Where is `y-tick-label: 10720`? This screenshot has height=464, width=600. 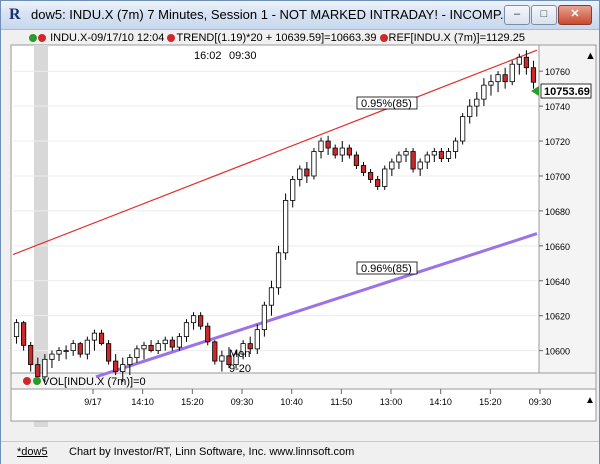
y-tick-label: 10720 is located at coordinates (557, 142).